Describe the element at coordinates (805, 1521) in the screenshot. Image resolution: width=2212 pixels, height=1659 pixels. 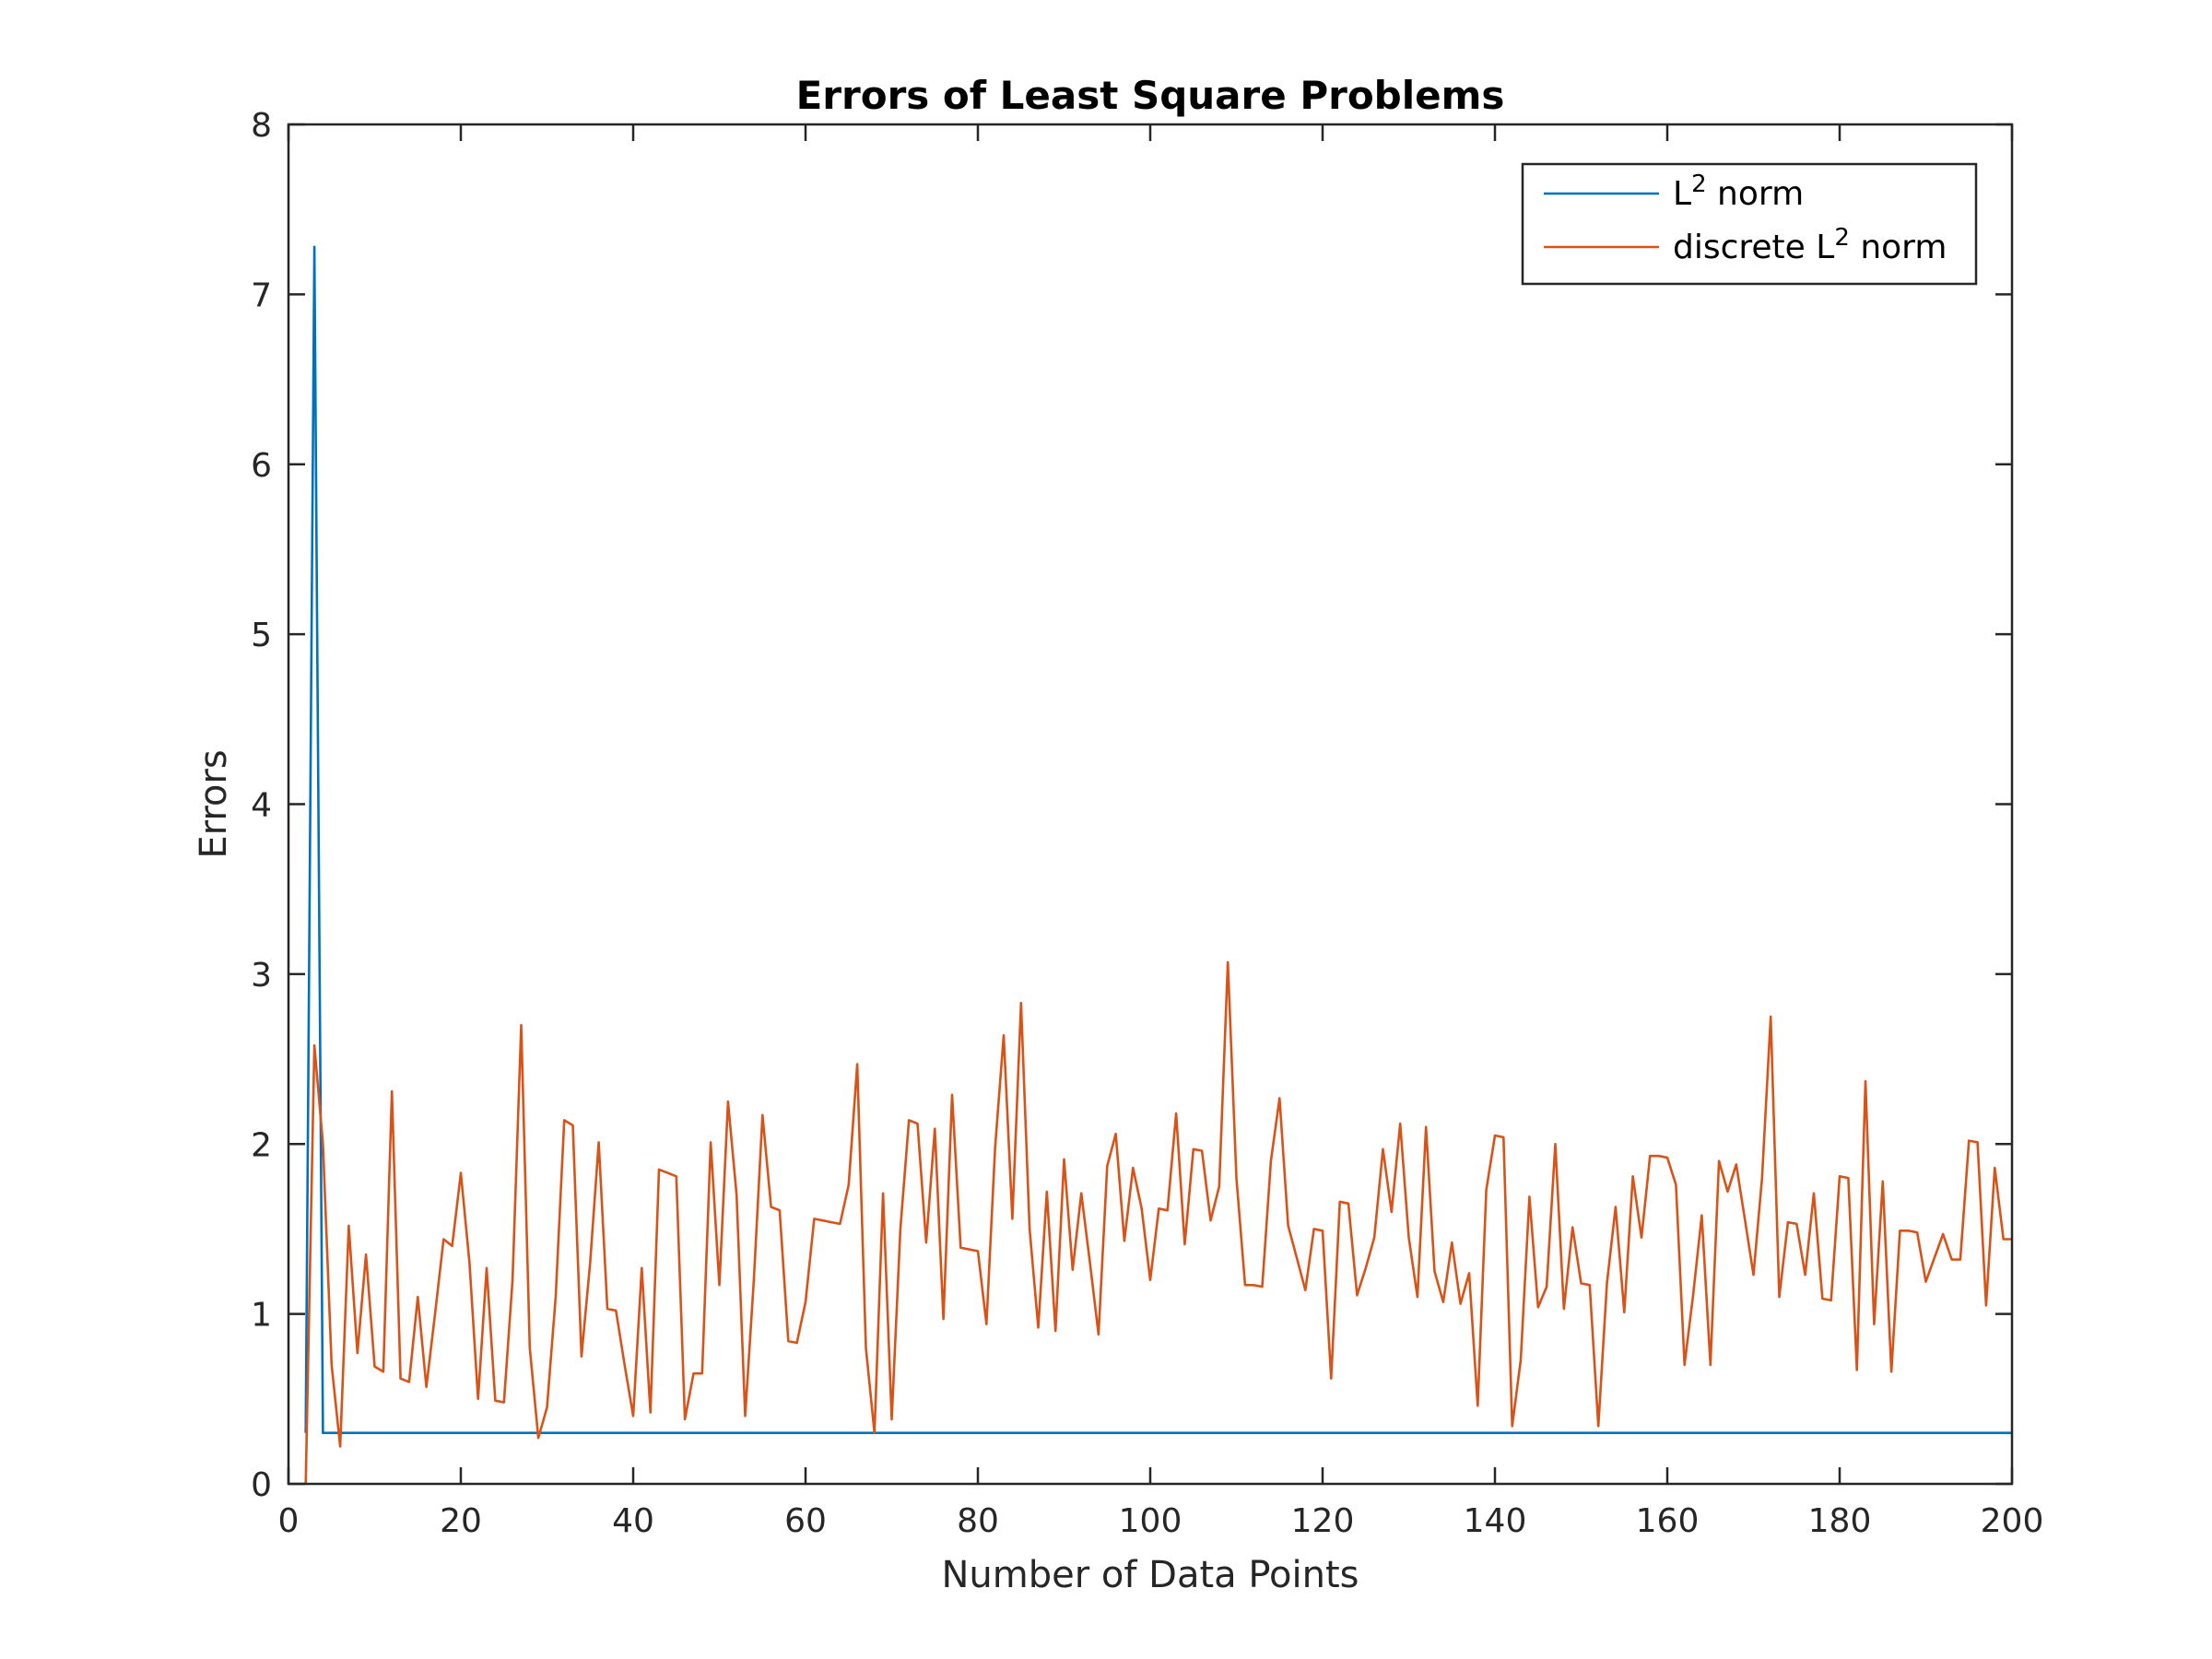
I see `x-tick-label: 60` at that location.